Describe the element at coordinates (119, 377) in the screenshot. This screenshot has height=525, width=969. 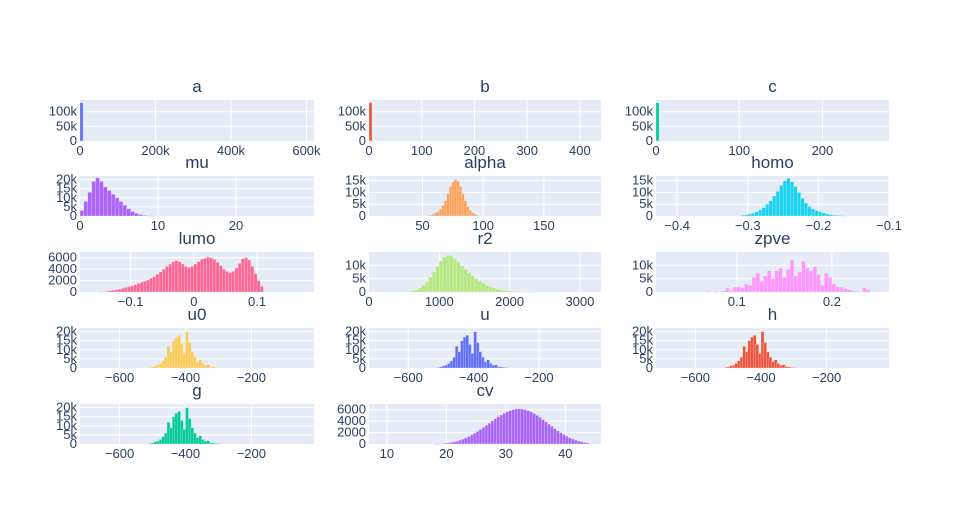
I see `x-tick-label: −600` at that location.